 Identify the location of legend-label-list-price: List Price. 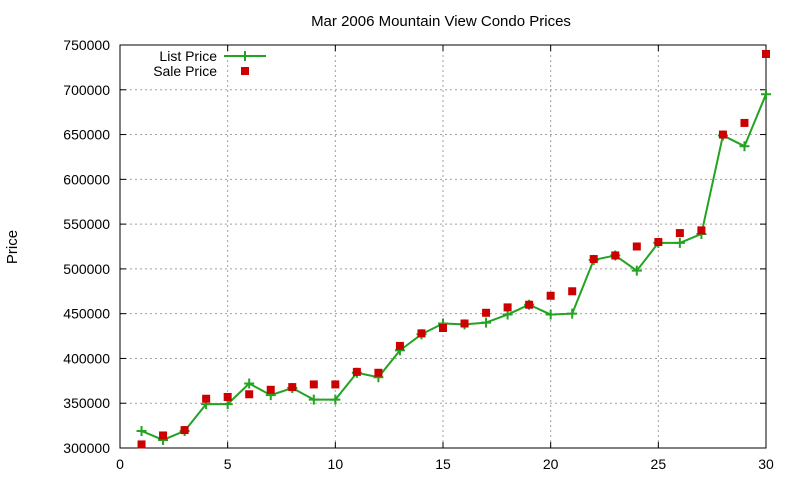
(188, 56).